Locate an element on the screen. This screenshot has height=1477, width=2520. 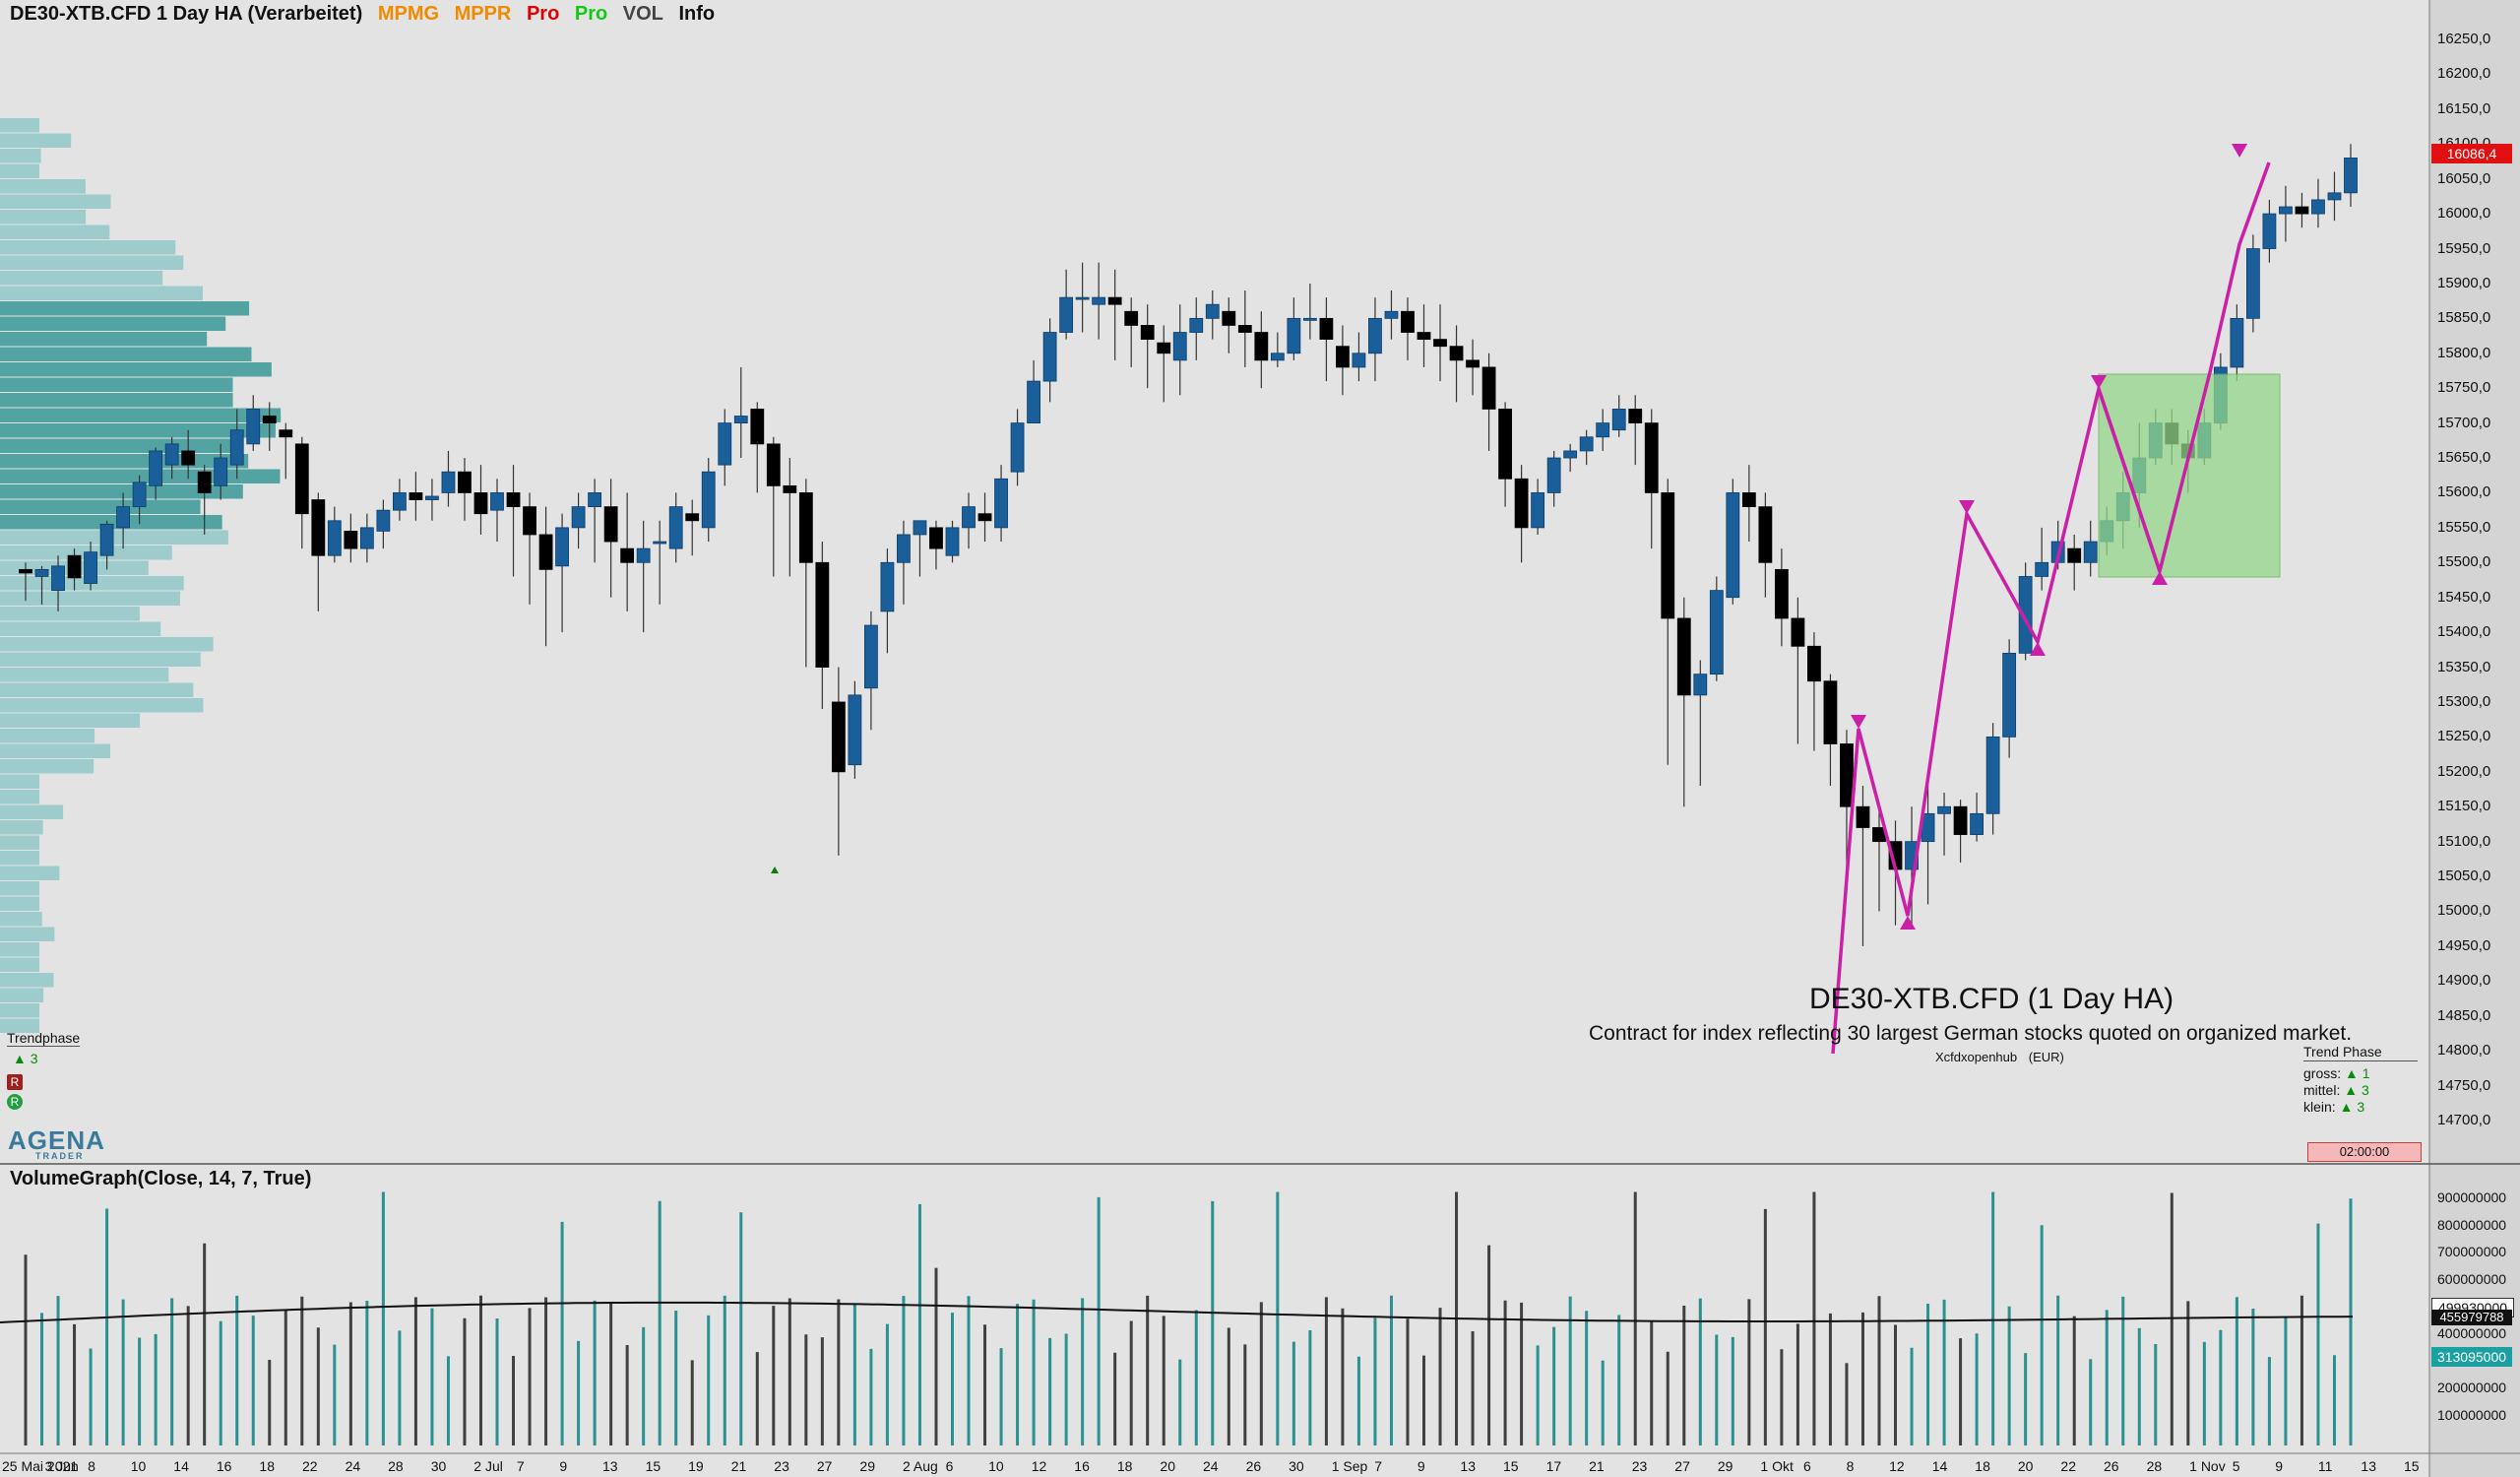
pattern-line is located at coordinates (2184, 370).